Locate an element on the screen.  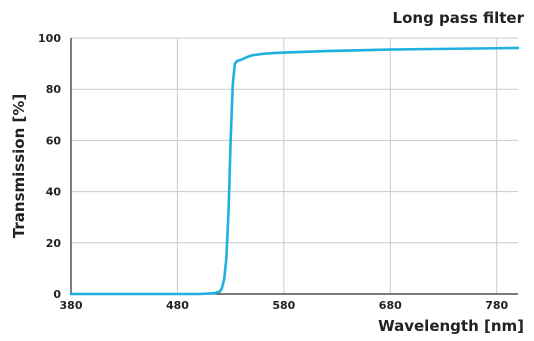
x-tick-label: 580 is located at coordinates (283, 305).